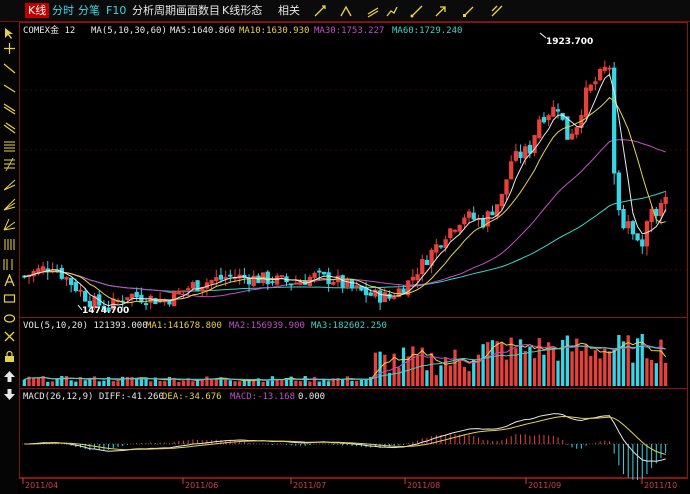 Image resolution: width=690 pixels, height=494 pixels. I want to click on speed-line-icon, so click(9, 184).